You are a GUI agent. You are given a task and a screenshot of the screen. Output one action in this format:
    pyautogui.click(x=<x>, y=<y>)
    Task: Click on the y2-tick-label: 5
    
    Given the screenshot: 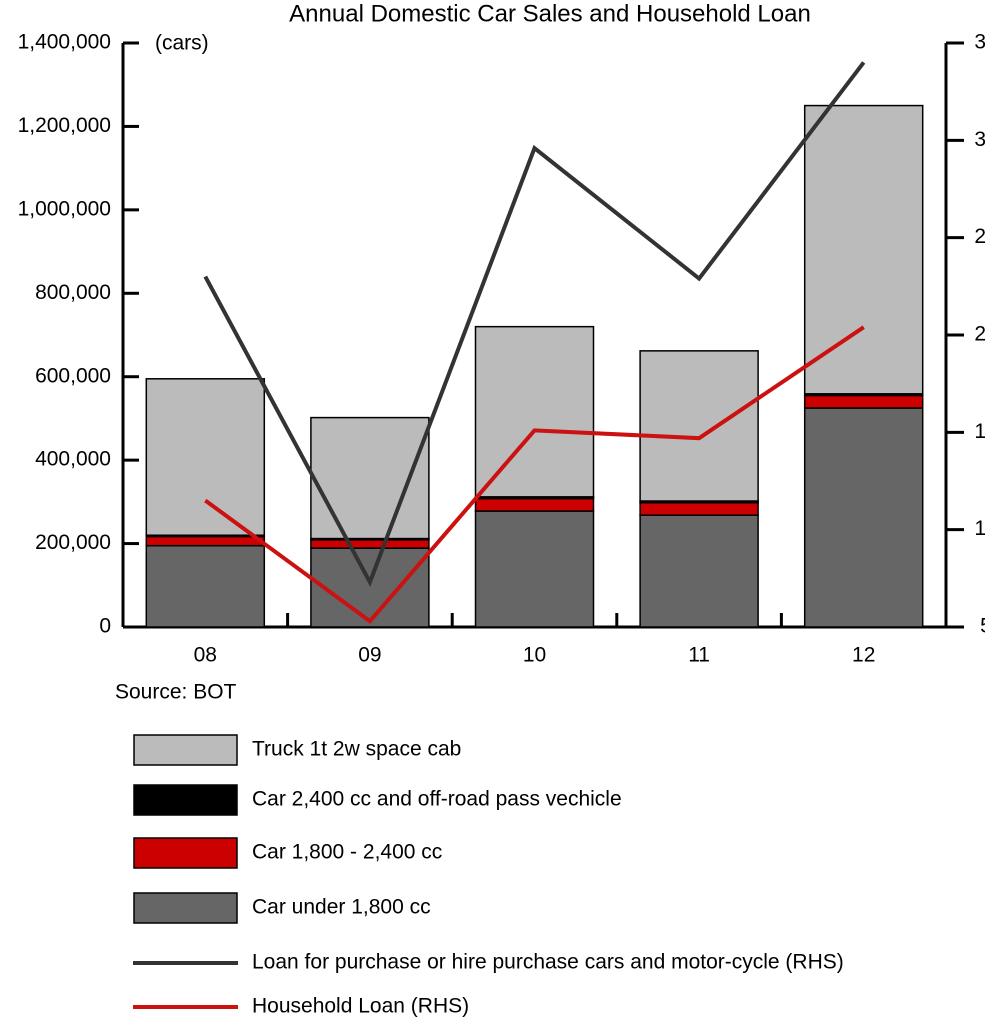 What is the action you would take?
    pyautogui.click(x=982, y=626)
    